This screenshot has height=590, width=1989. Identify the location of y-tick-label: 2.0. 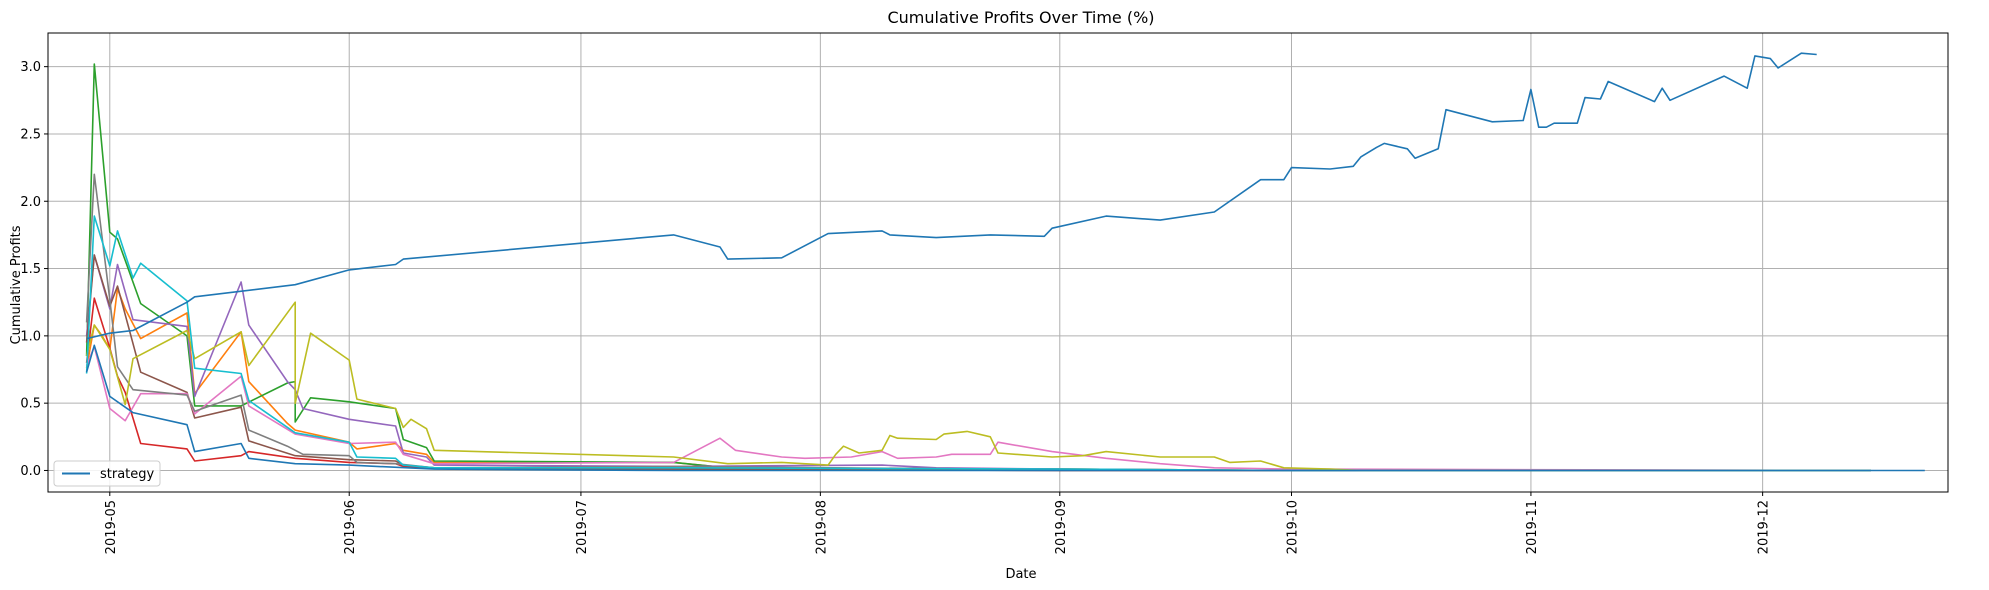
(30, 202).